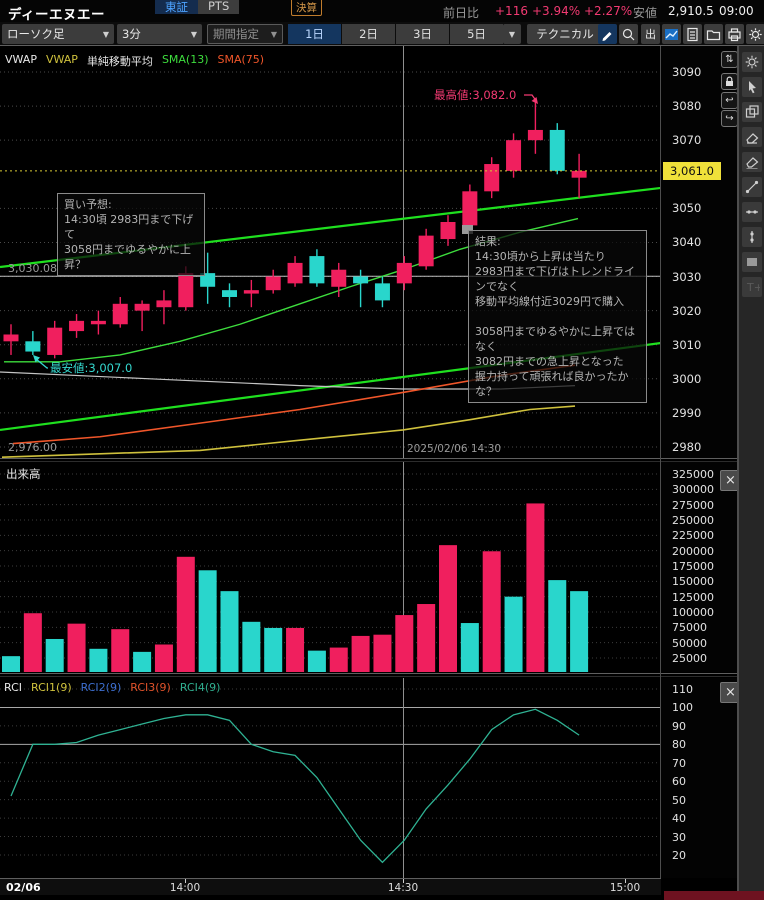  Describe the element at coordinates (245, 34) in the screenshot. I see `period-select: 期間指定 ▼` at that location.